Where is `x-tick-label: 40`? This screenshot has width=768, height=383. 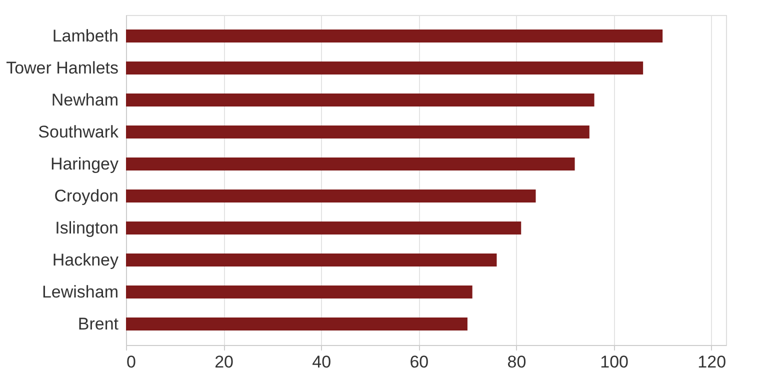
x-tick-label: 40 is located at coordinates (322, 362).